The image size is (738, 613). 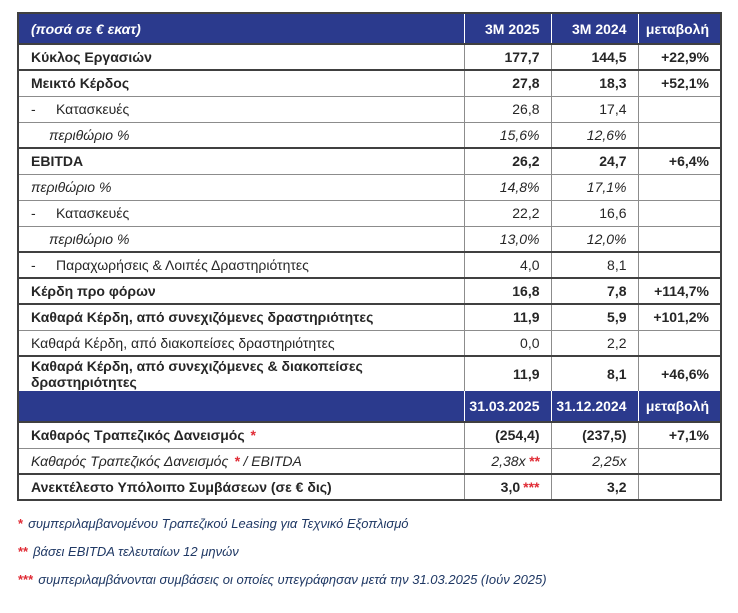 What do you see at coordinates (617, 342) in the screenshot?
I see `value-prior-text: 2,2` at bounding box center [617, 342].